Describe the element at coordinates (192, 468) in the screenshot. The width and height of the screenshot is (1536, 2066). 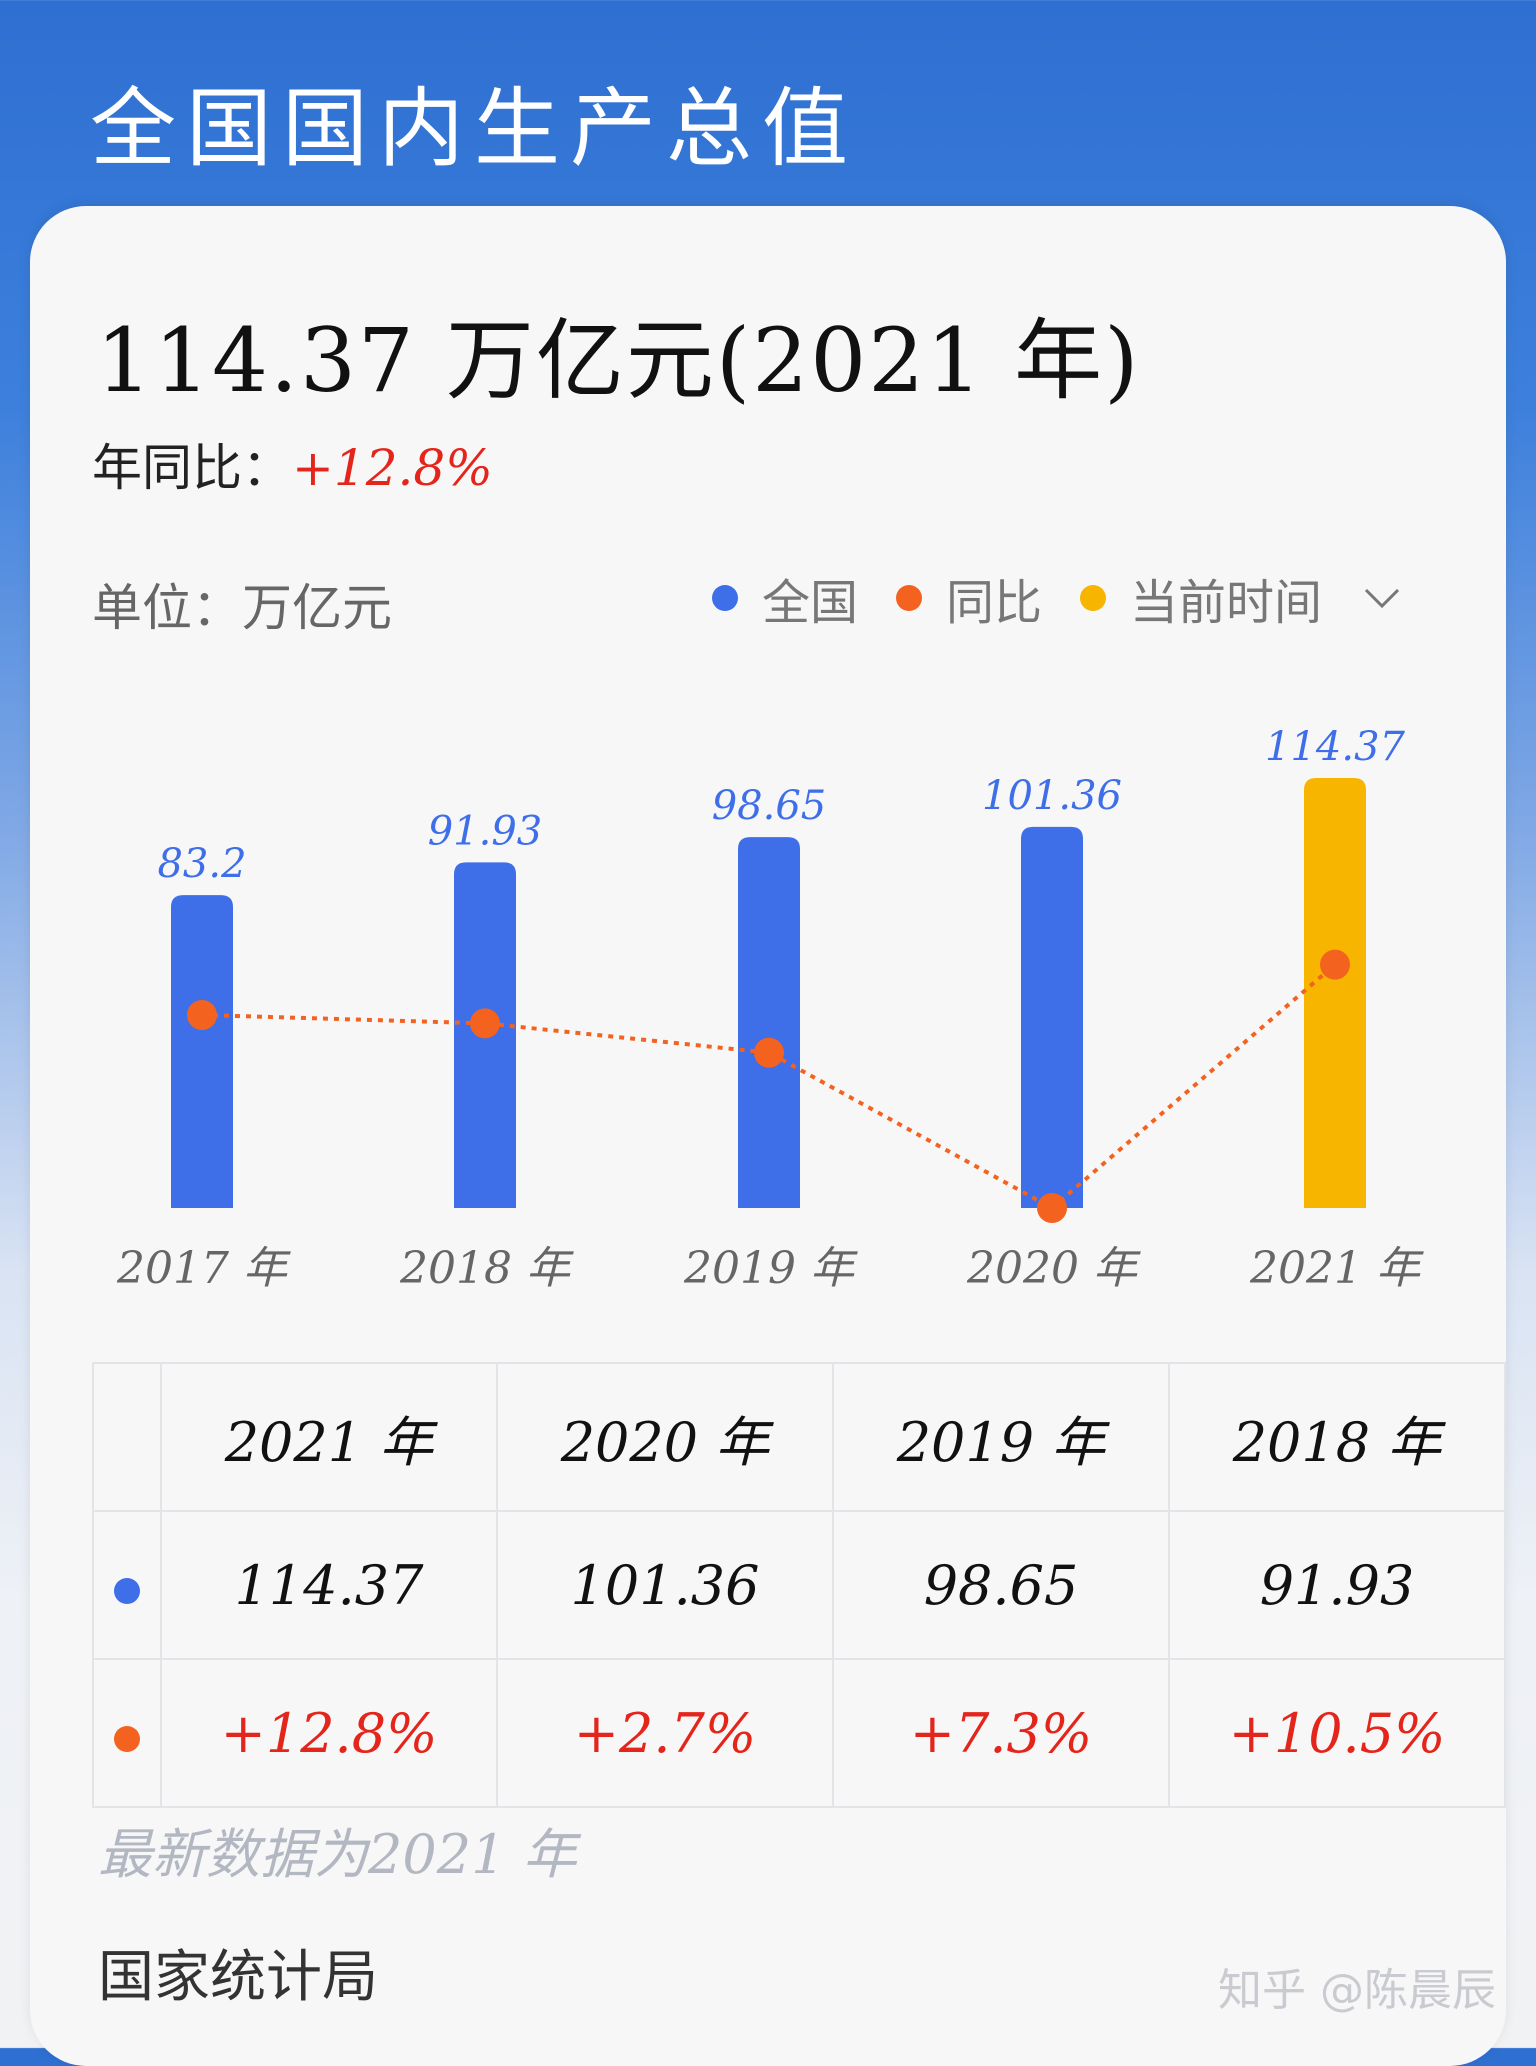
I see `yoy-label: 年同比：` at that location.